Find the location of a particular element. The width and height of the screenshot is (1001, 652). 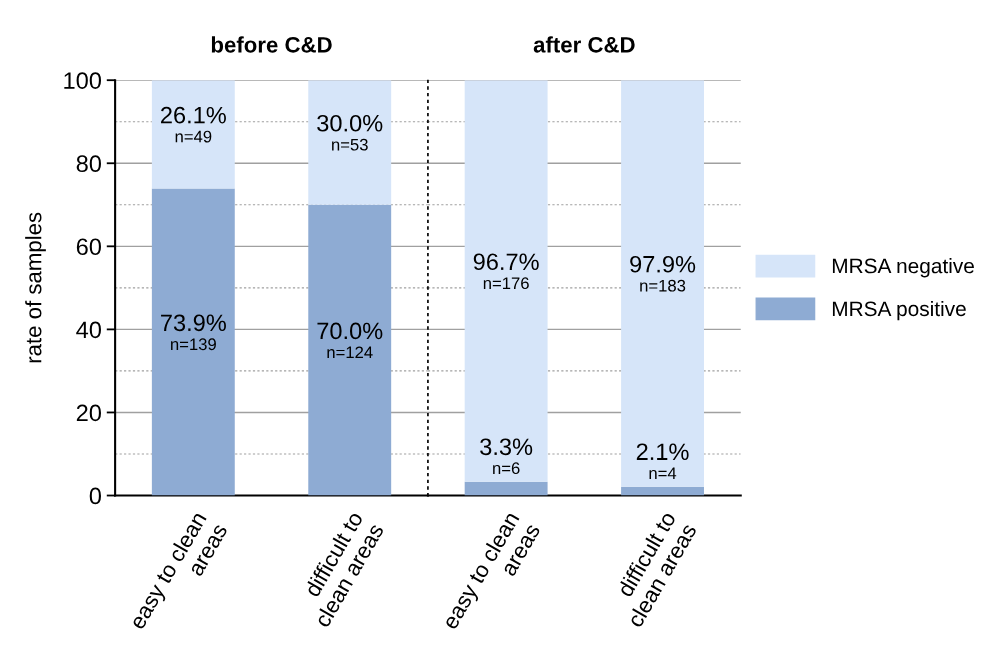

chart-title: after C&D is located at coordinates (584, 44).